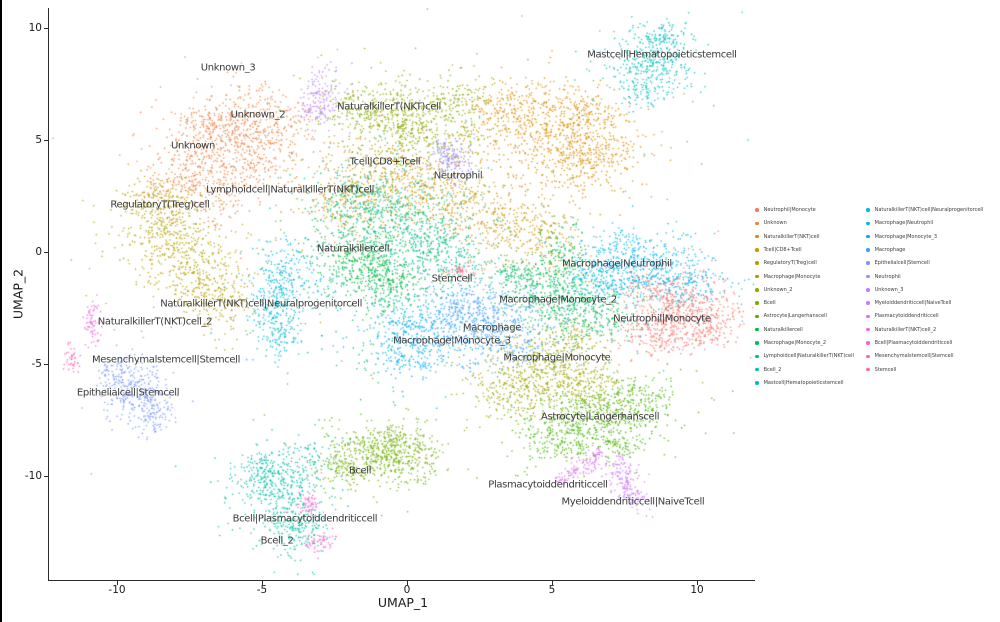  Describe the element at coordinates (48, 294) in the screenshot. I see `y-axis-line` at that location.